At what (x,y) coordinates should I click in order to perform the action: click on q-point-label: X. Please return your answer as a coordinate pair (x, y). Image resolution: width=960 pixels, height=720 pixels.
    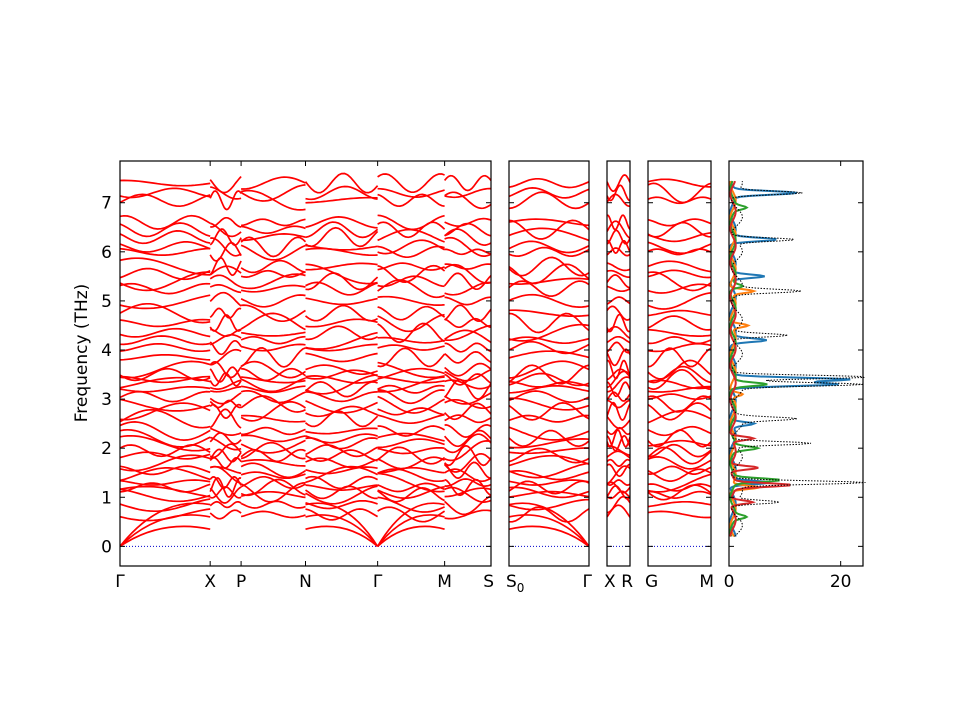
    Looking at the image, I should click on (210, 582).